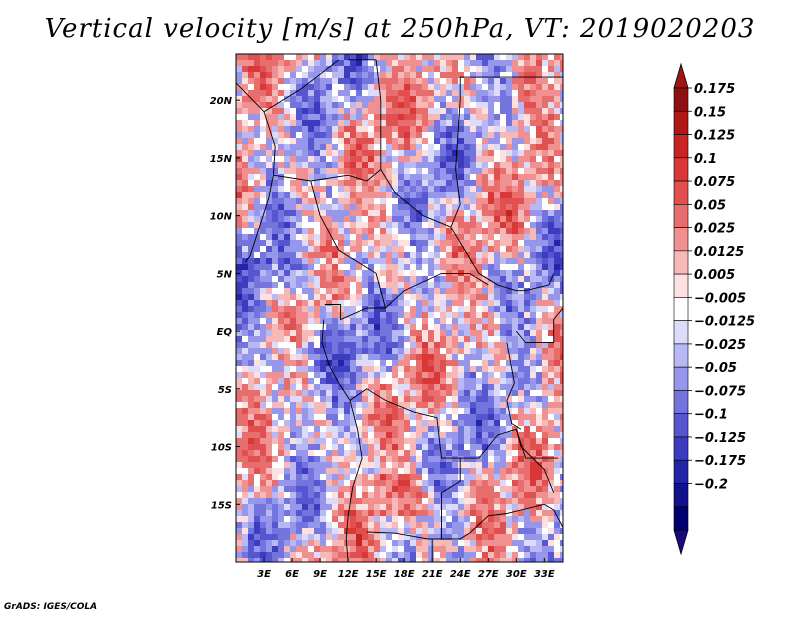  I want to click on colorbar-label: 0.175, so click(714, 89).